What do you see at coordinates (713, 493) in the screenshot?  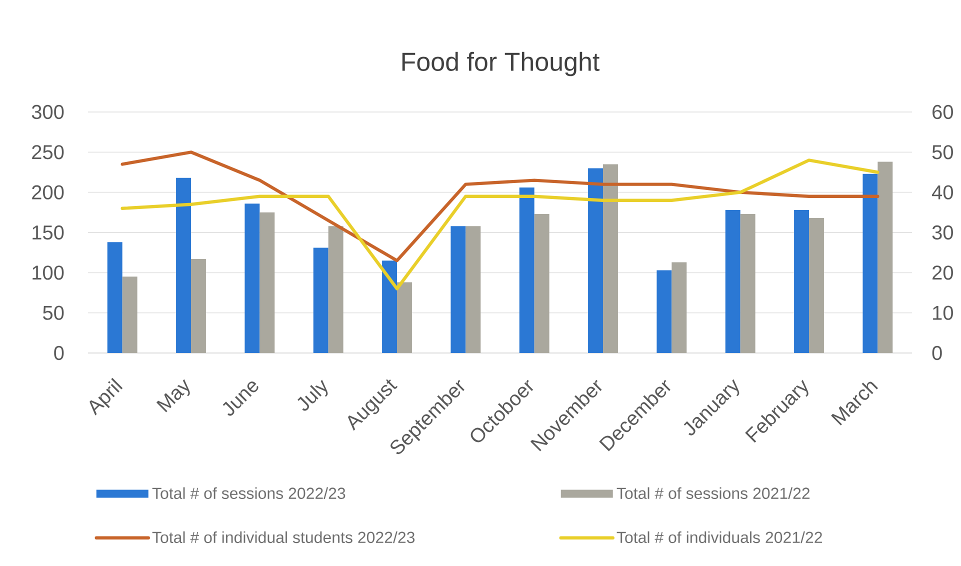 I see `legend-label: Total # of sessions 2021/22` at bounding box center [713, 493].